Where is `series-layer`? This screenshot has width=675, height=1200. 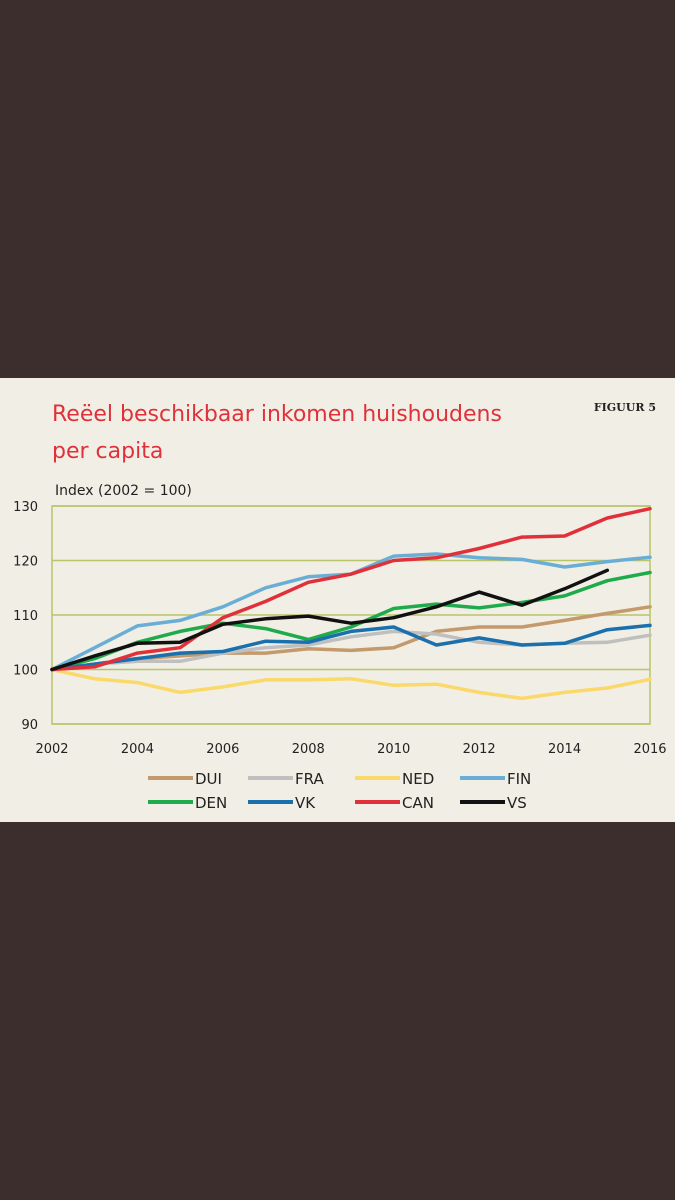 series-layer is located at coordinates (351, 603).